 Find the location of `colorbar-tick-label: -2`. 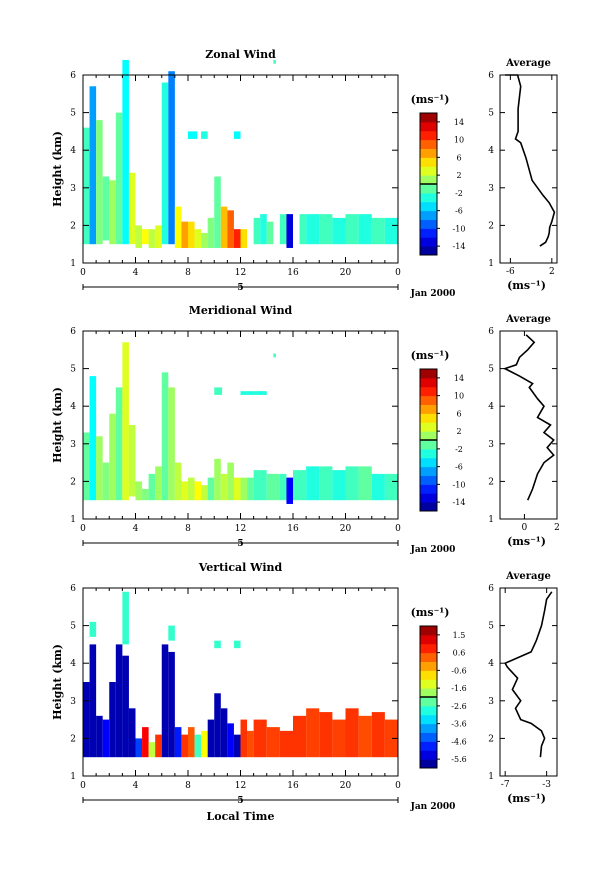

colorbar-tick-label: -2 is located at coordinates (459, 193).